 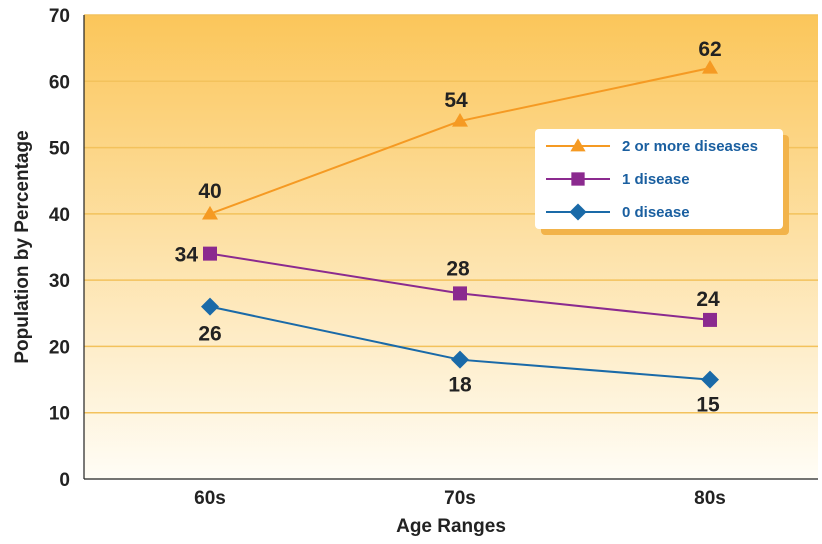 What do you see at coordinates (451, 526) in the screenshot?
I see `x-axis-title: Age Ranges` at bounding box center [451, 526].